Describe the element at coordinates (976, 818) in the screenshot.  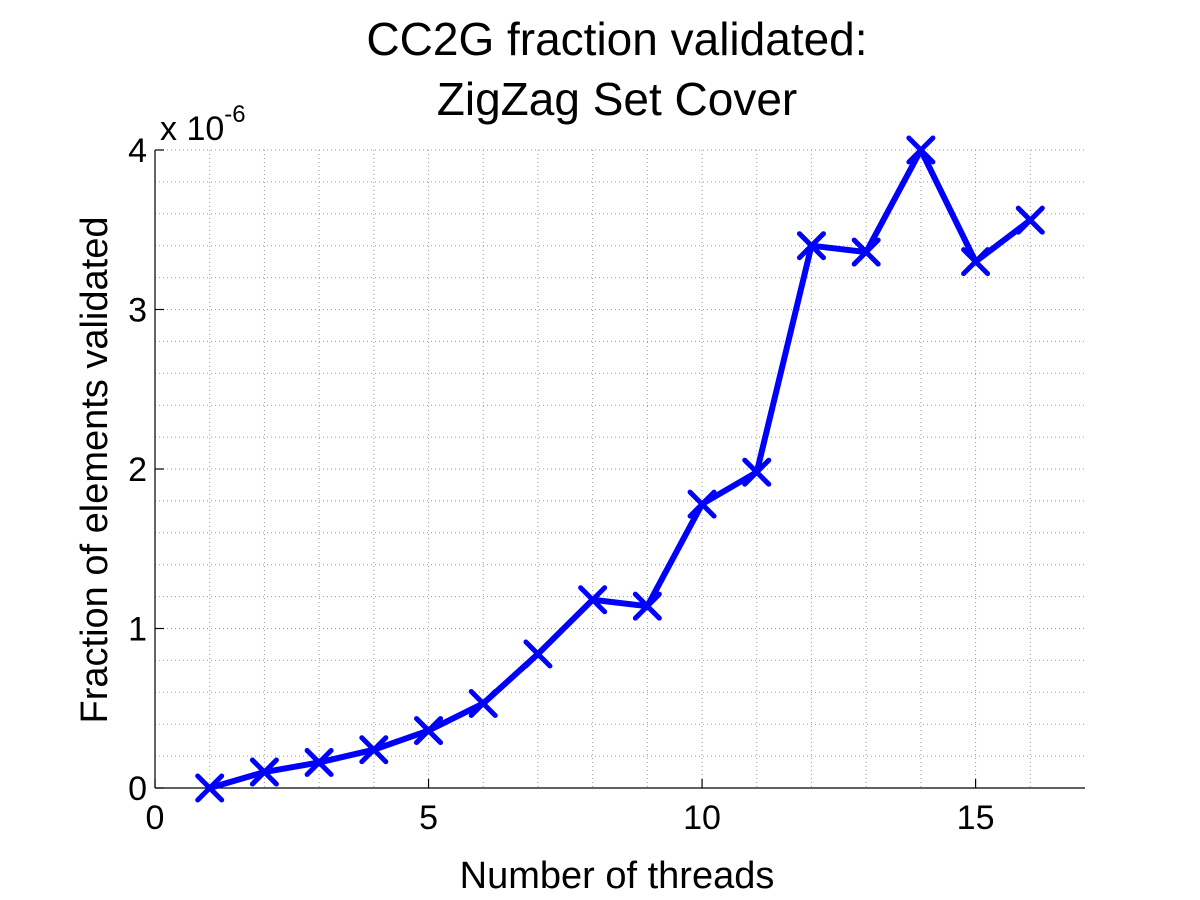
I see `x-tick-label: 15` at that location.